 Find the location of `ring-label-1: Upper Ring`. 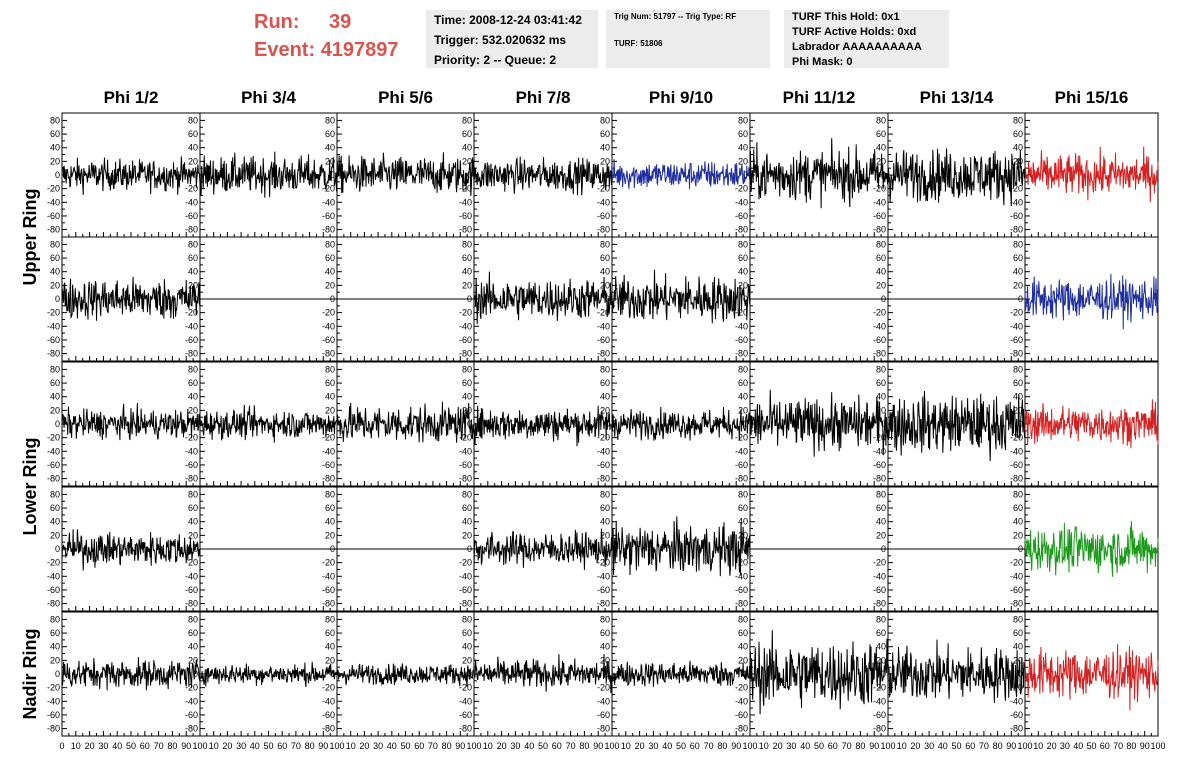

ring-label-1: Upper Ring is located at coordinates (30, 237).